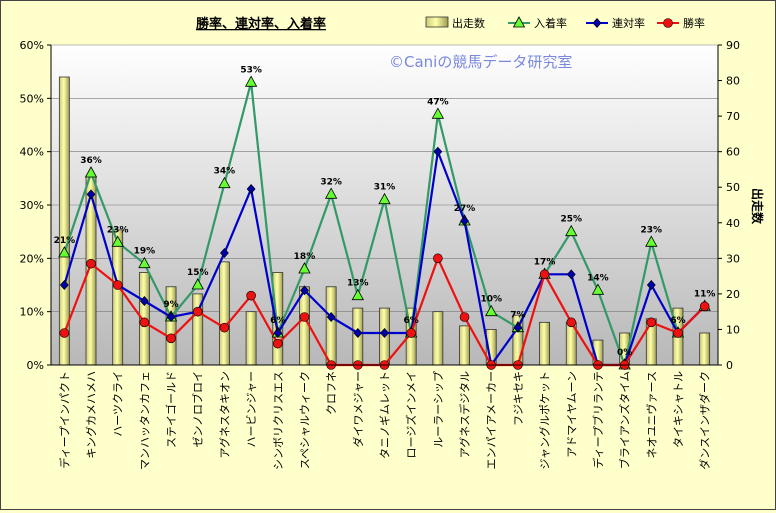  Describe the element at coordinates (198, 409) in the screenshot. I see `x-tick-label: ゼンノロブロイ` at that location.